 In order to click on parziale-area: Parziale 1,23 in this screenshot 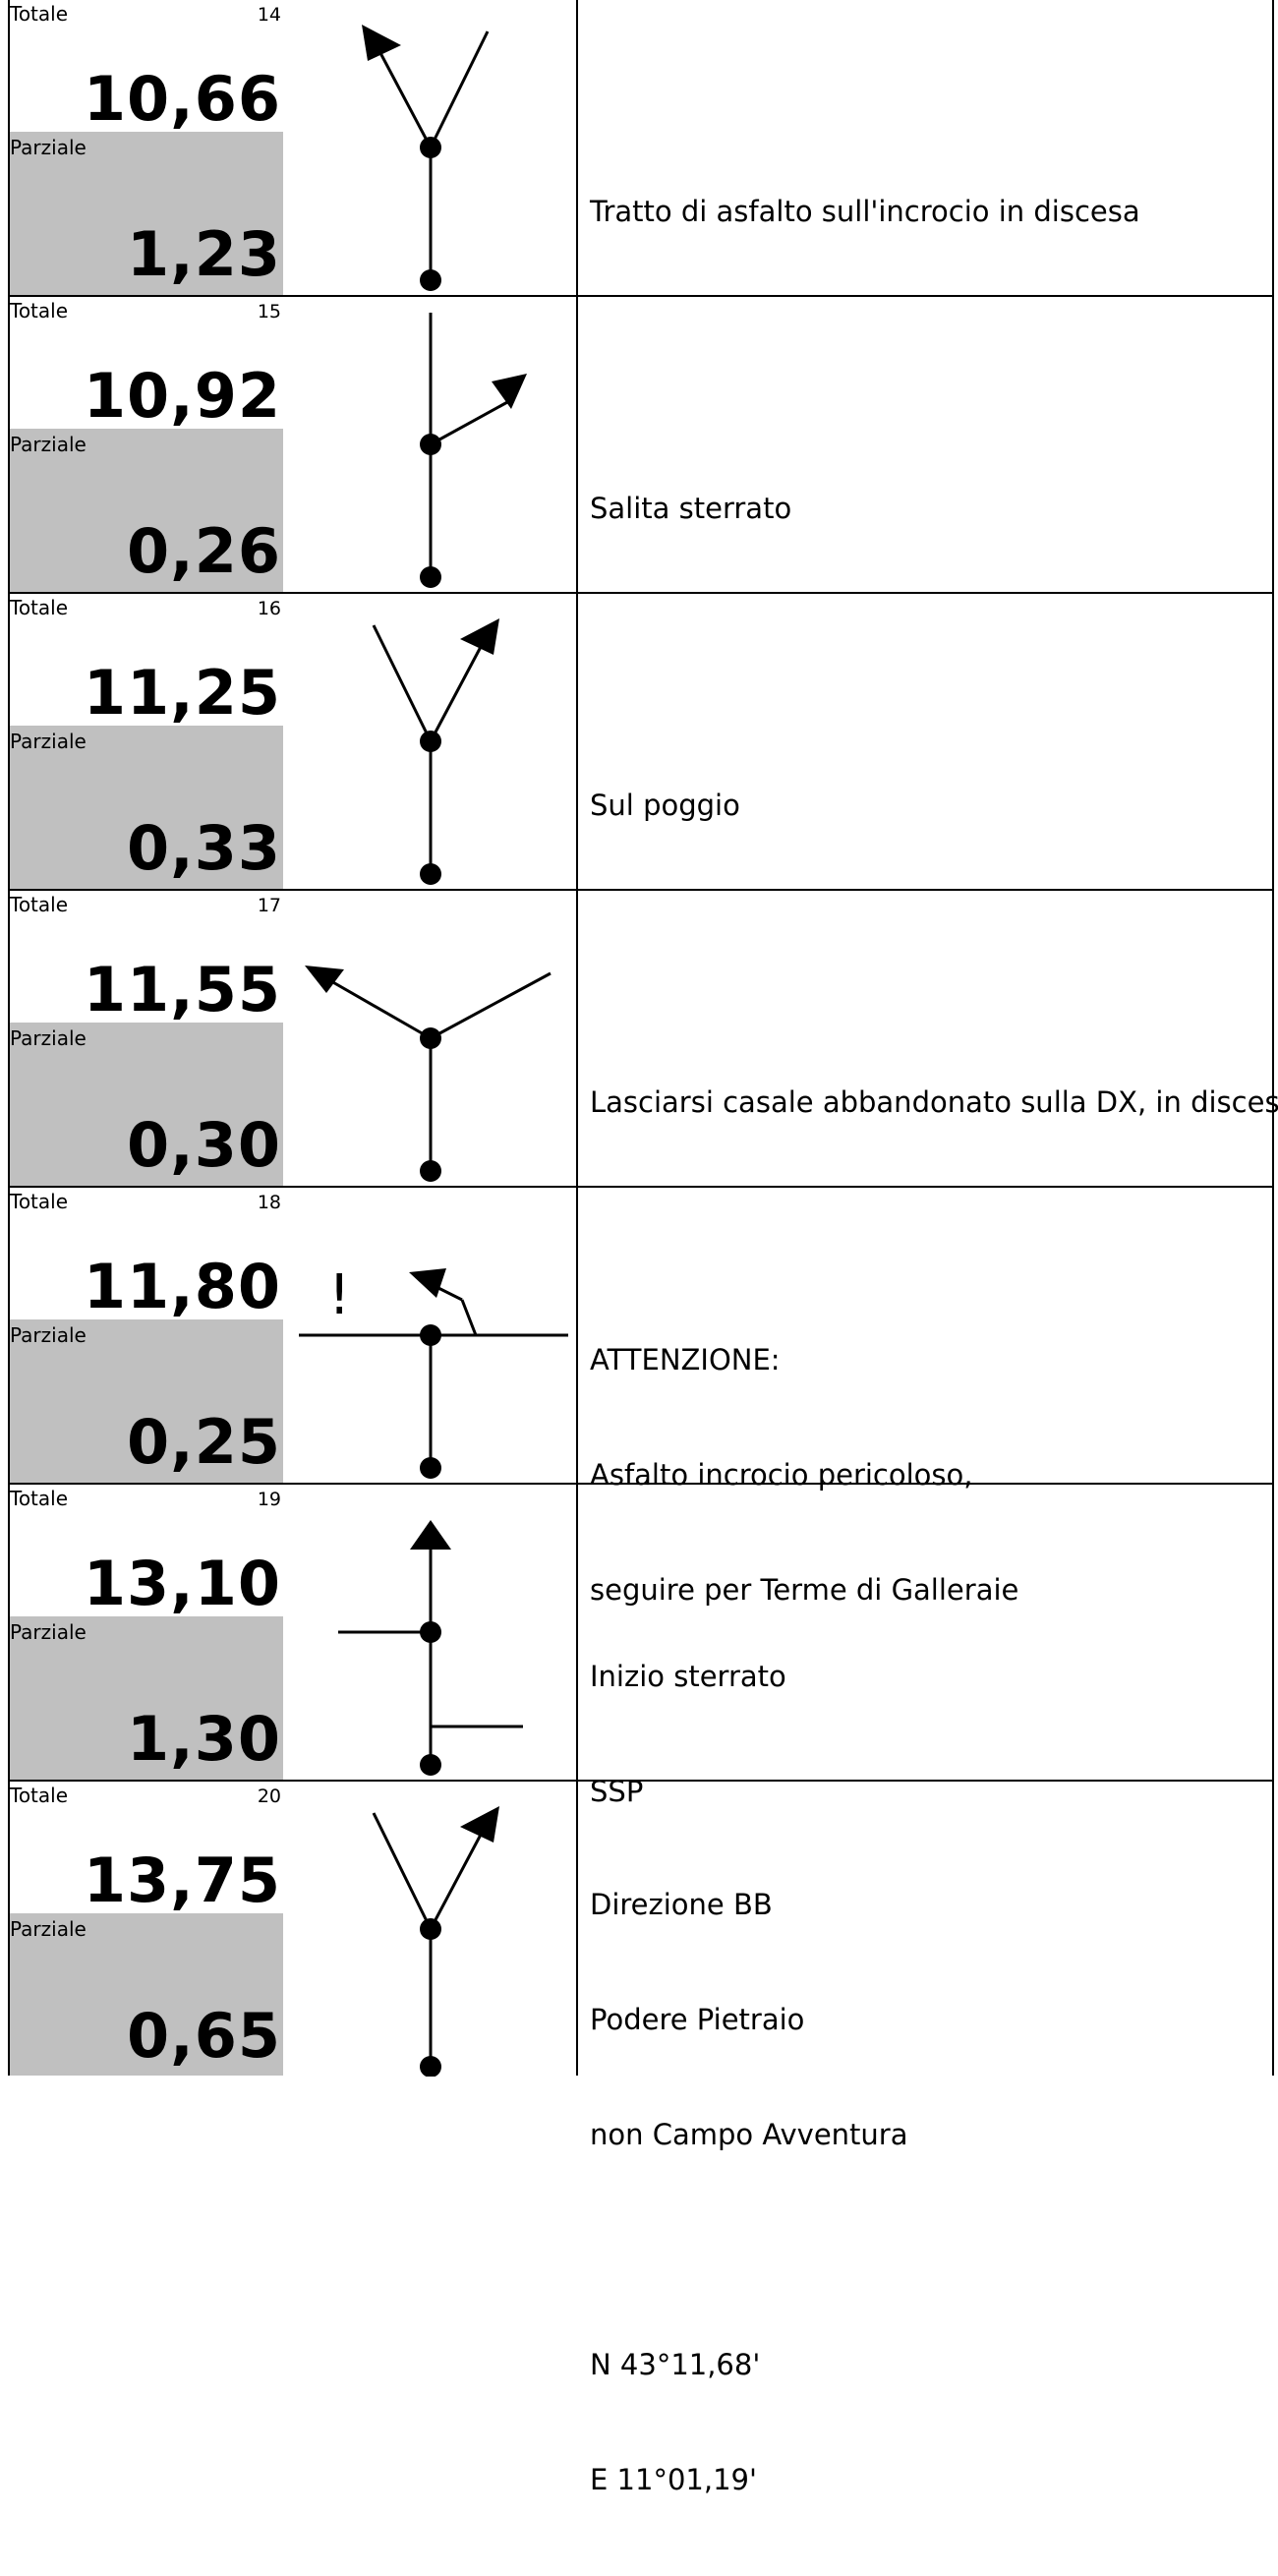, I will do `click(146, 213)`.